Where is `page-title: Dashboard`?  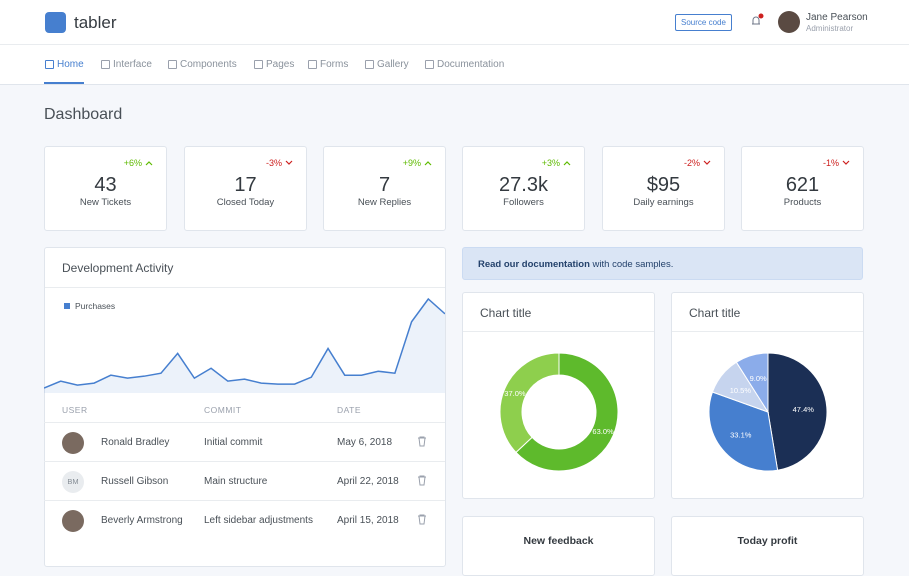
page-title: Dashboard is located at coordinates (83, 114).